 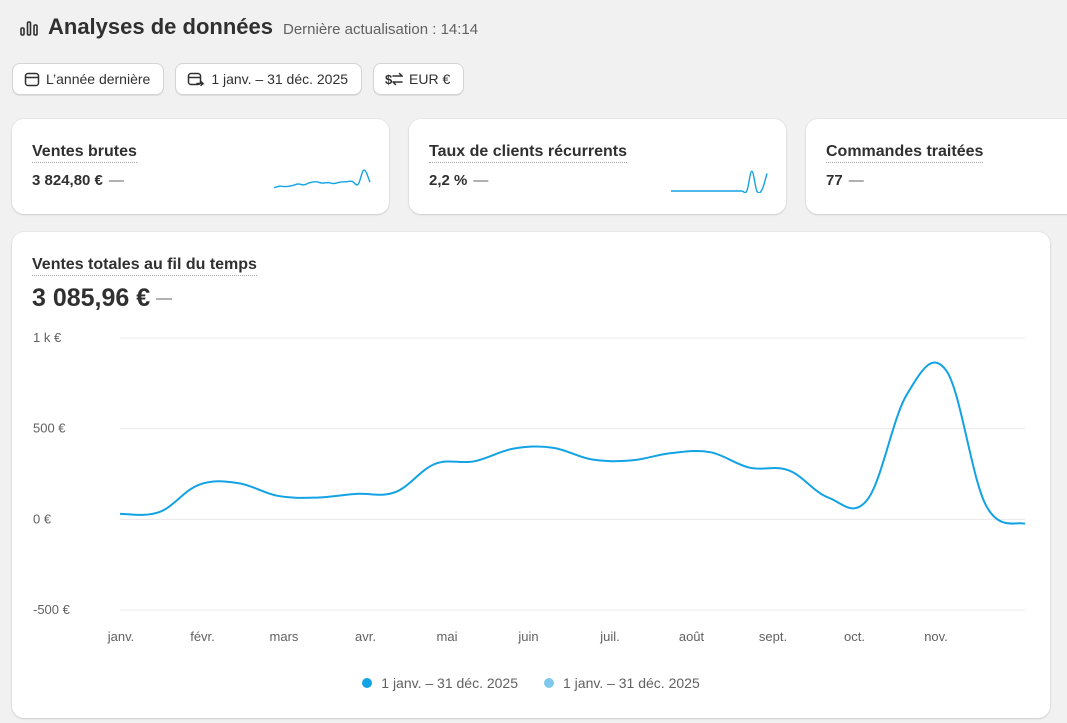 I want to click on currency-label: EUR €, so click(x=430, y=79).